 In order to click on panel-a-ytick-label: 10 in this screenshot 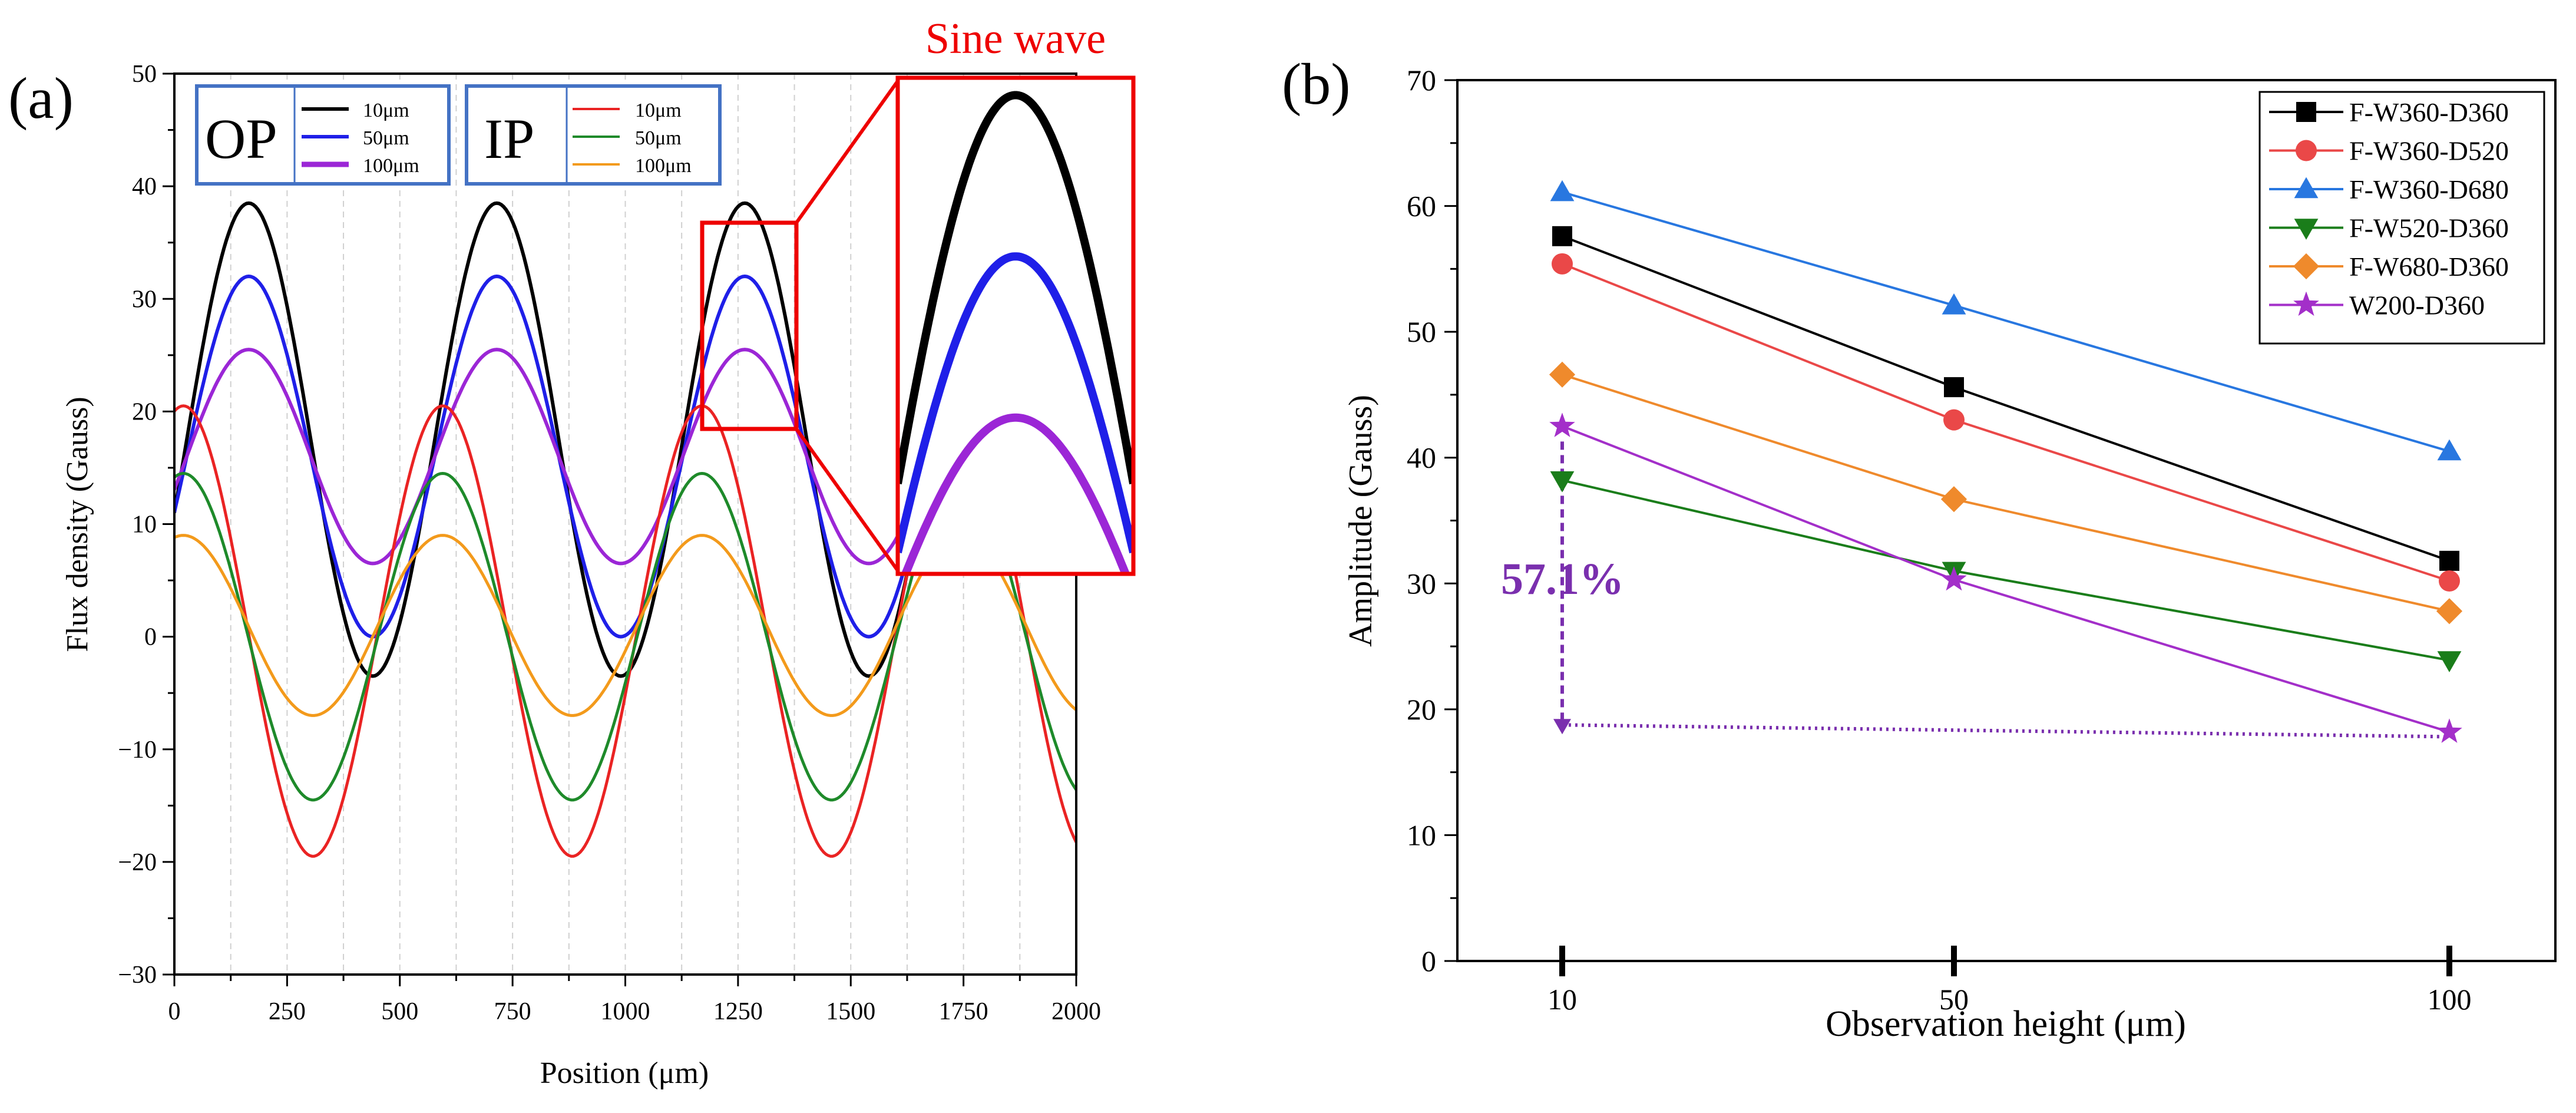, I will do `click(144, 525)`.